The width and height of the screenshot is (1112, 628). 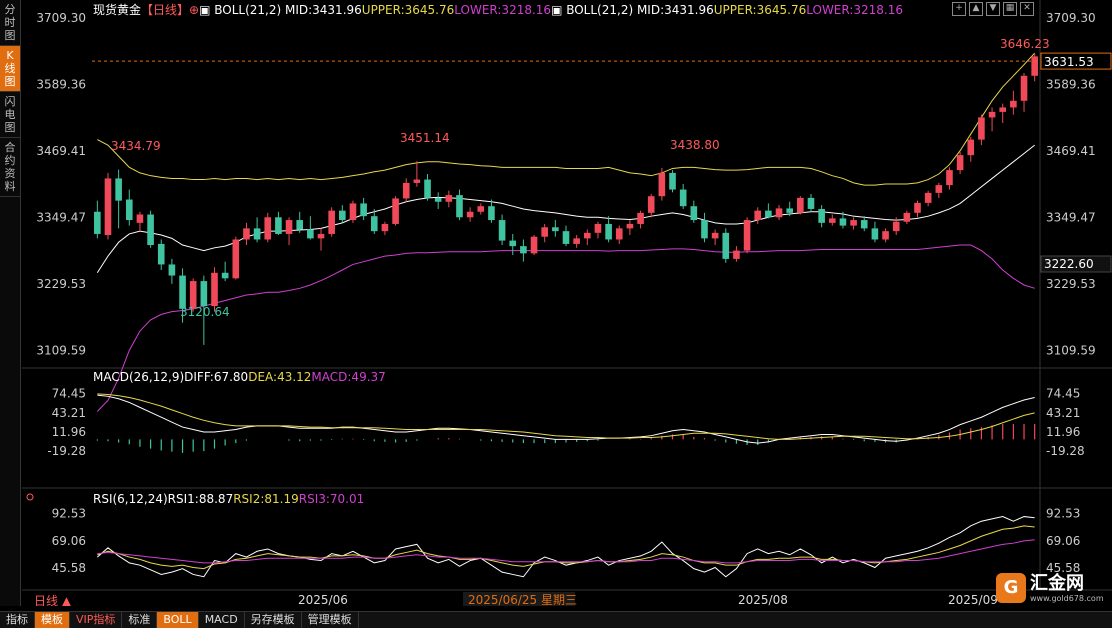 I want to click on bottom-tab-2: VIP指标, so click(x=96, y=620).